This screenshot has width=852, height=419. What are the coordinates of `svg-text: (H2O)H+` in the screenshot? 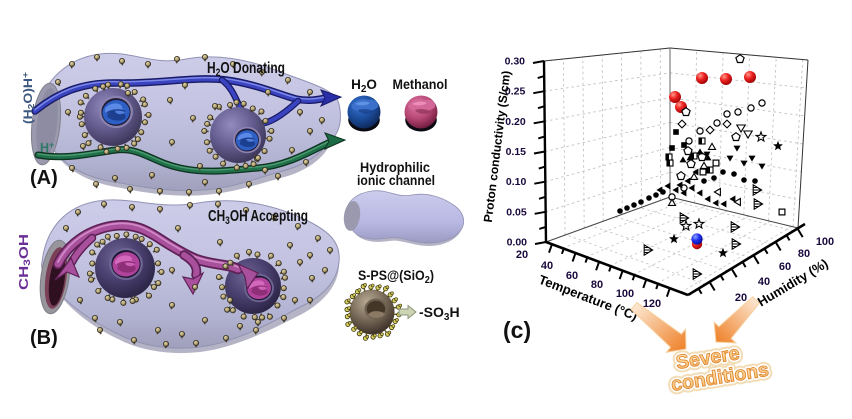 It's located at (28, 98).